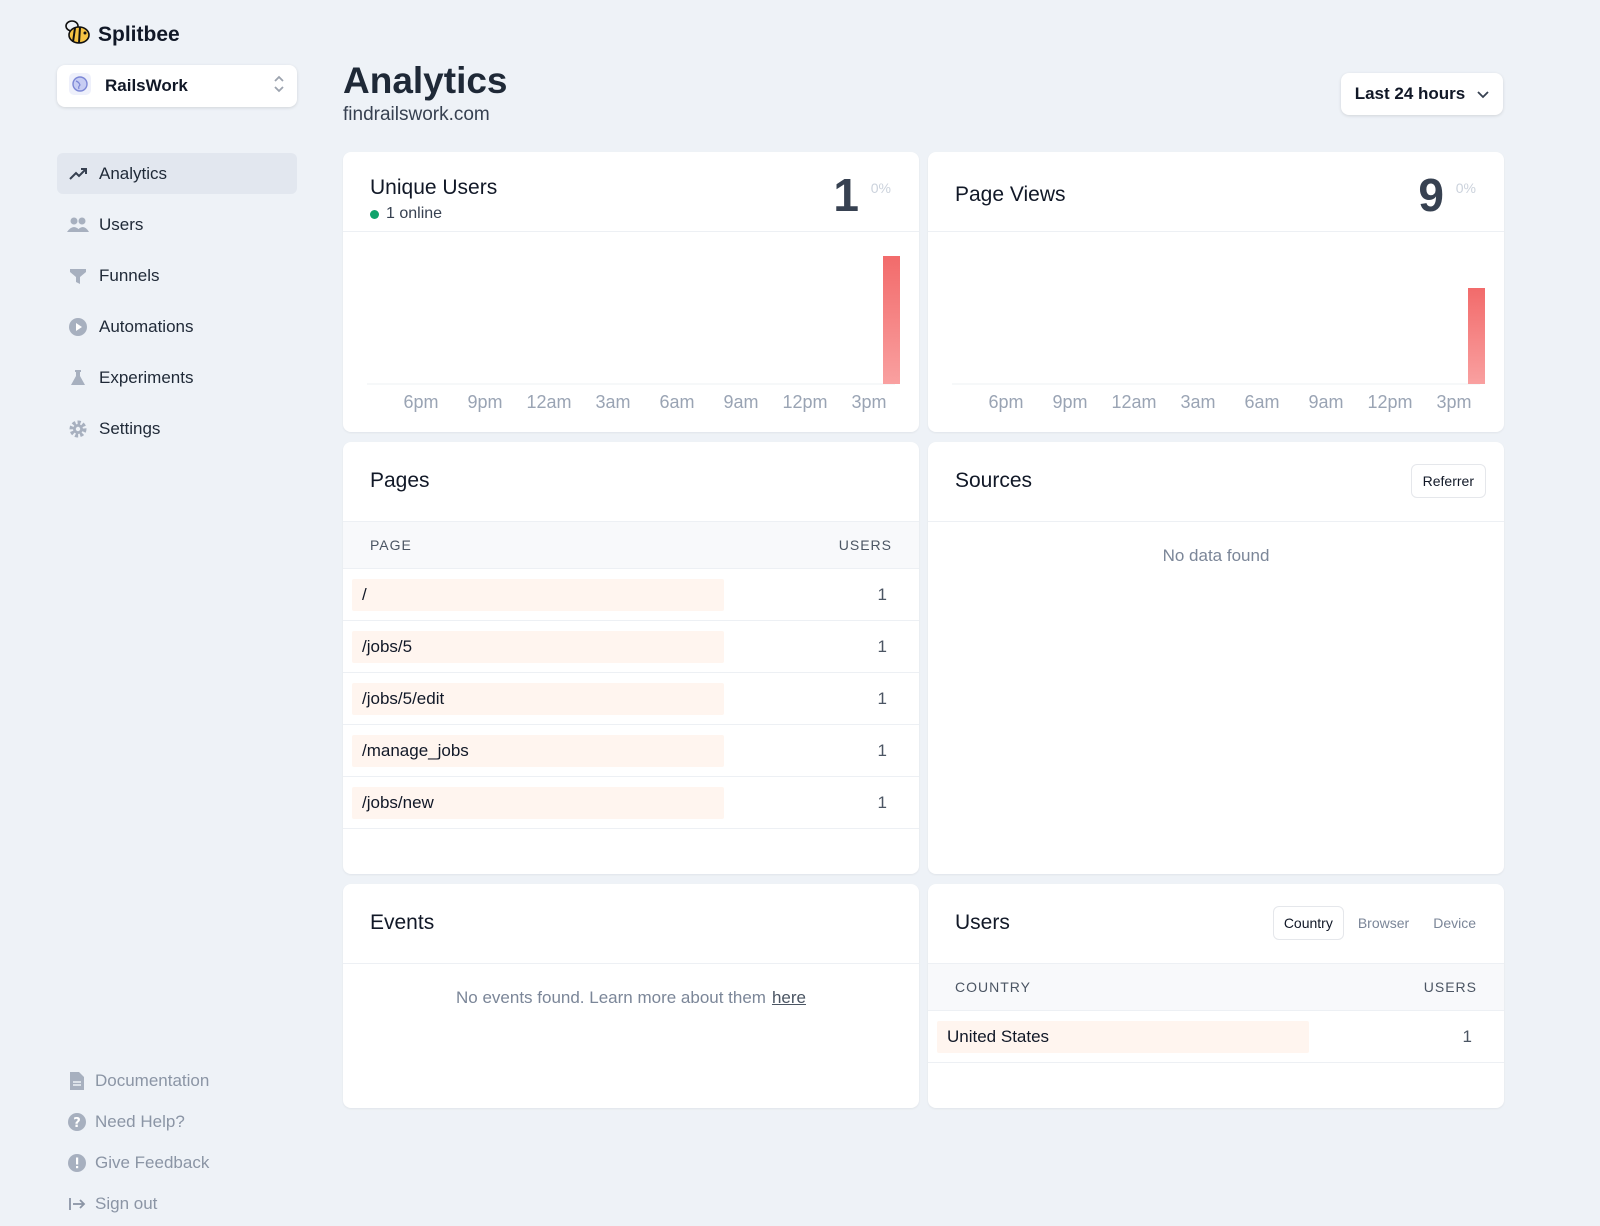 The height and width of the screenshot is (1226, 1600). Describe the element at coordinates (1410, 93) in the screenshot. I see `date-range-label: Last 24 hours` at that location.